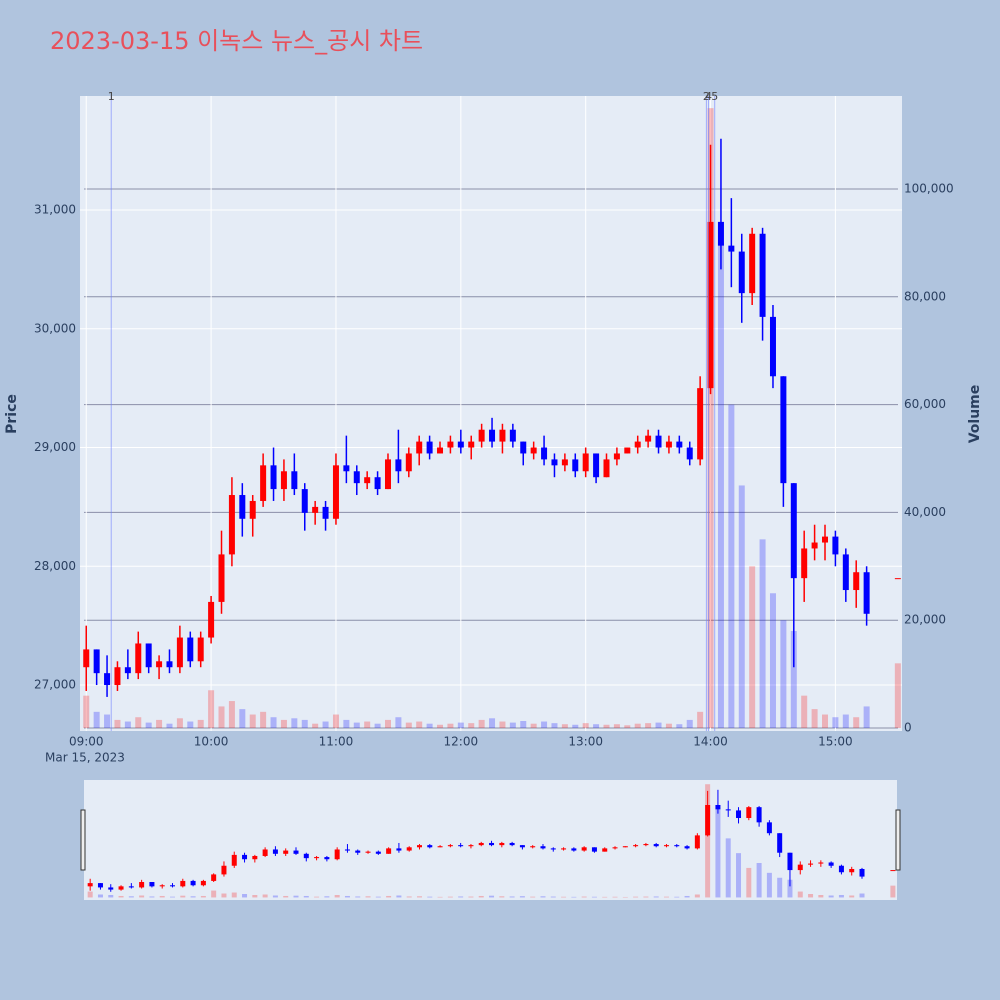 The image size is (1000, 1000). What do you see at coordinates (706, 96) in the screenshot?
I see `event-label: 2` at bounding box center [706, 96].